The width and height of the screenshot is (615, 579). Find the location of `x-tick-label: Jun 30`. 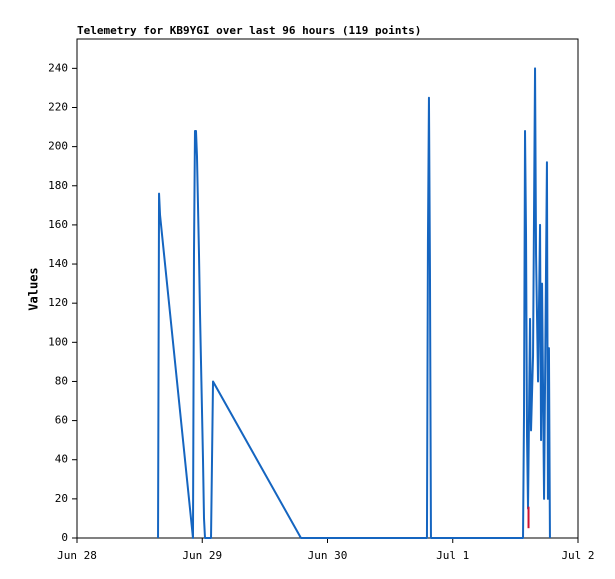

x-tick-label: Jun 30 is located at coordinates (328, 555).